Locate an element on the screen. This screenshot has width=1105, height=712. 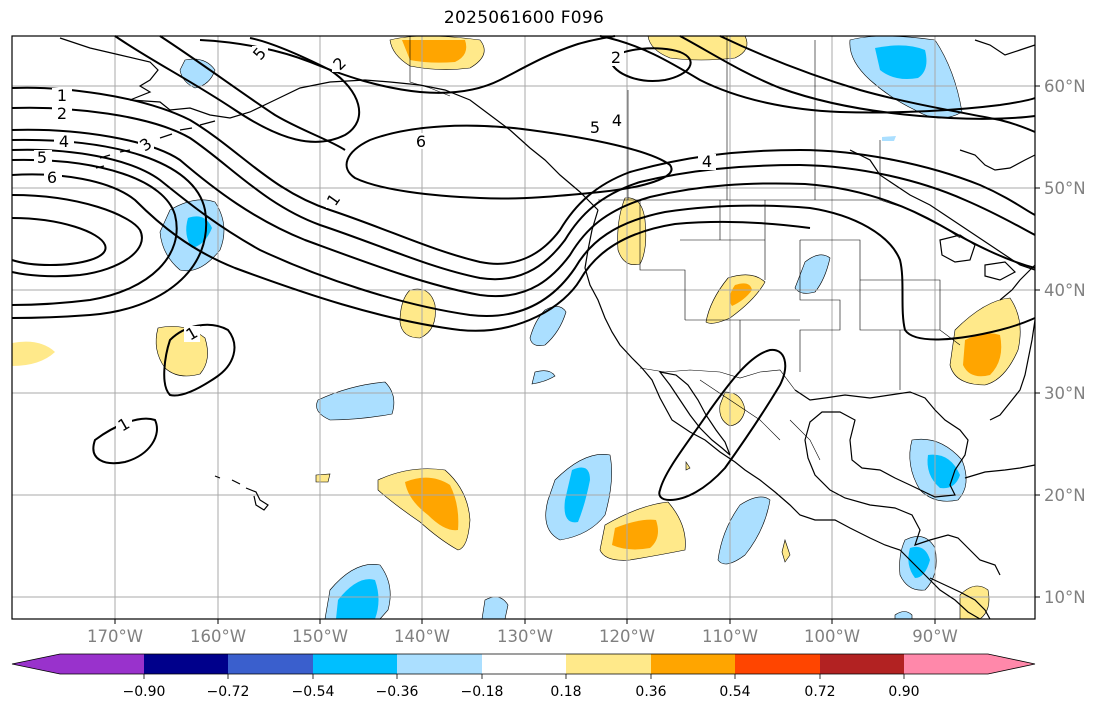
colorbar-tick-label: 0.90 is located at coordinates (903, 692).